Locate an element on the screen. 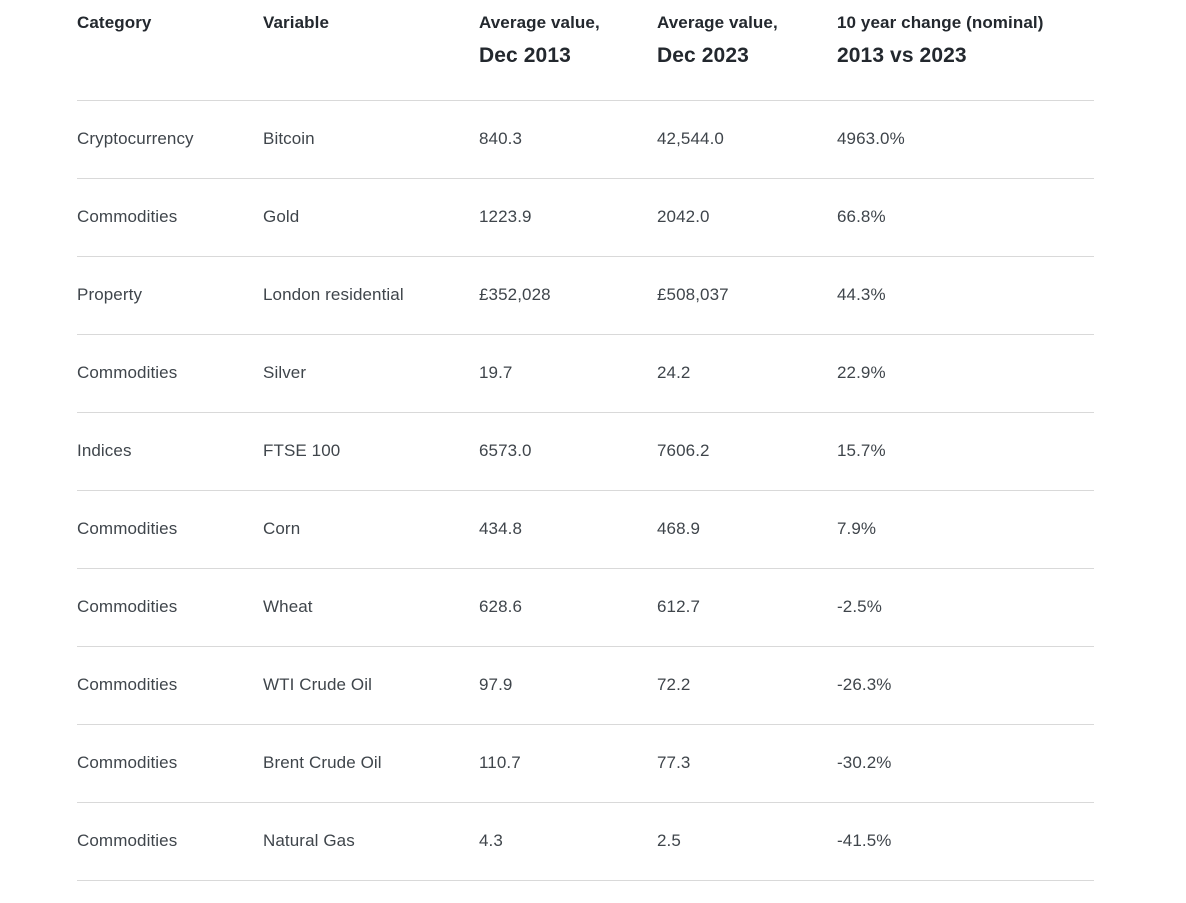 Image resolution: width=1186 pixels, height=903 pixels. column-header-avg-2023: Average value, Dec 2023 is located at coordinates (747, 50).